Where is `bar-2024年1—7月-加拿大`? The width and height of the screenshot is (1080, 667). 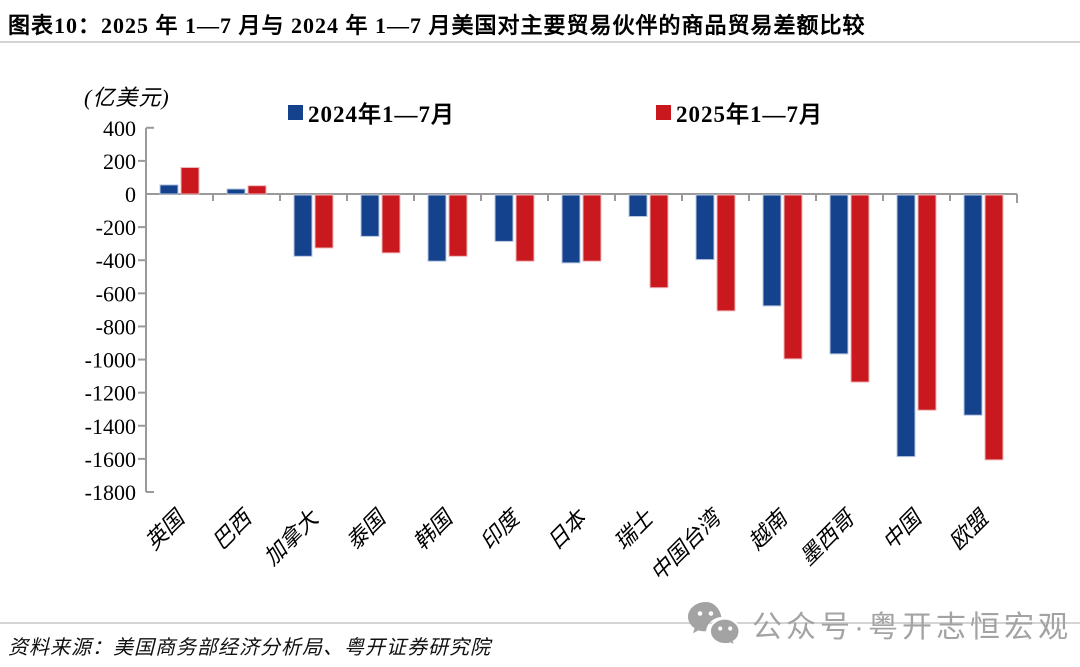
bar-2024年1—7月-加拿大 is located at coordinates (303, 225).